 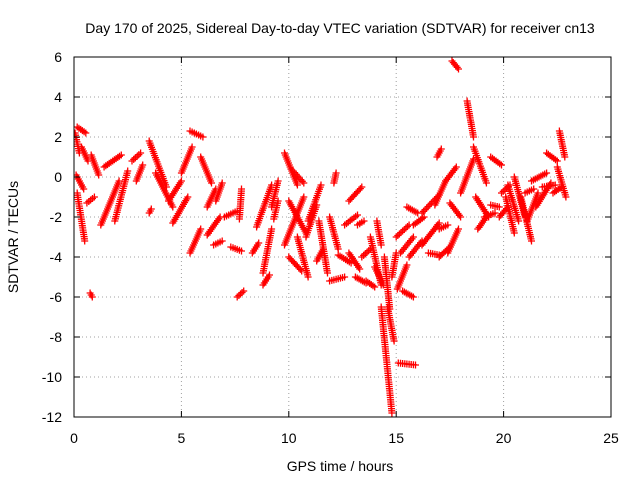 What do you see at coordinates (58, 97) in the screenshot?
I see `y-tick-label: 4` at bounding box center [58, 97].